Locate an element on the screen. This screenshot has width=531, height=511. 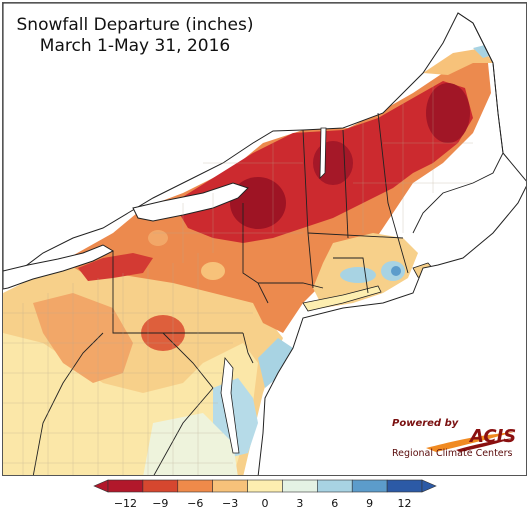
lake-ontario is located at coordinates (190, 202).